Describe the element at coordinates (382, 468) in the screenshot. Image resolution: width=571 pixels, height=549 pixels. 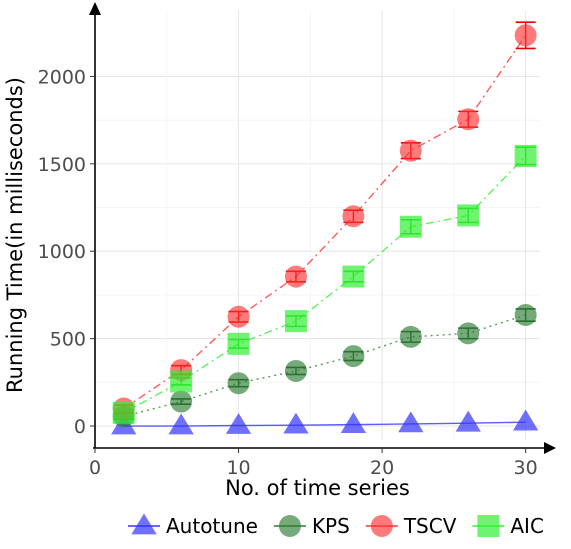
I see `x-tick-label: 20` at that location.